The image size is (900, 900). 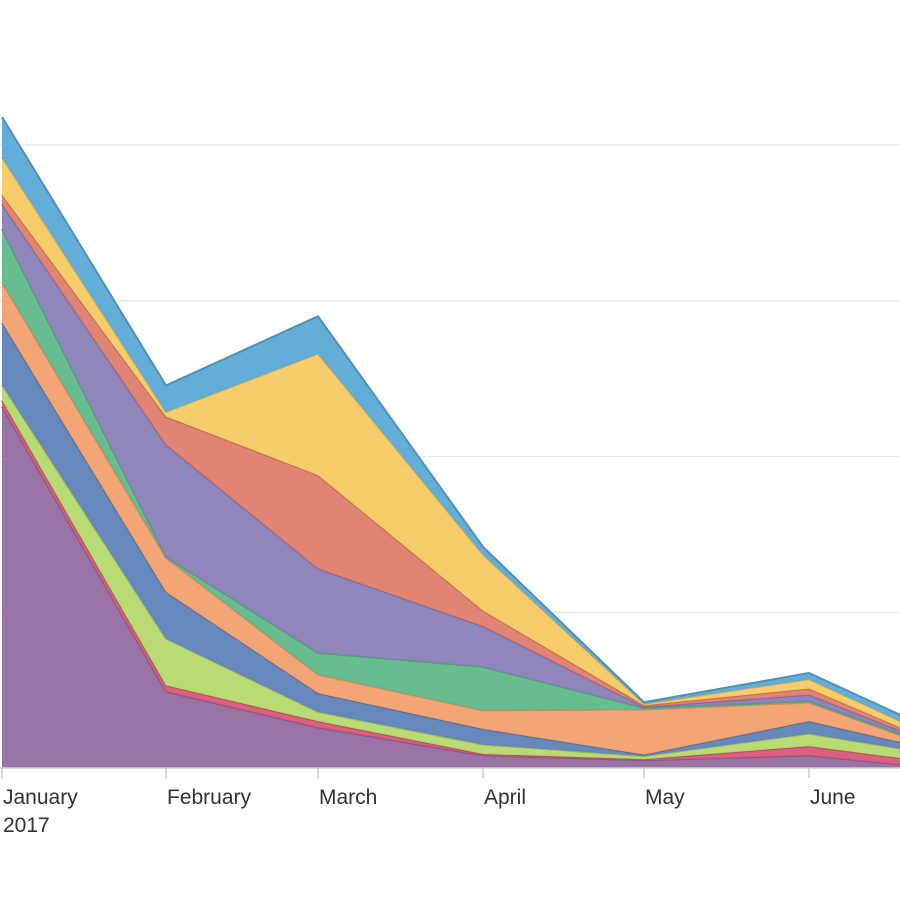 What do you see at coordinates (209, 797) in the screenshot?
I see `x-tick-label: February` at bounding box center [209, 797].